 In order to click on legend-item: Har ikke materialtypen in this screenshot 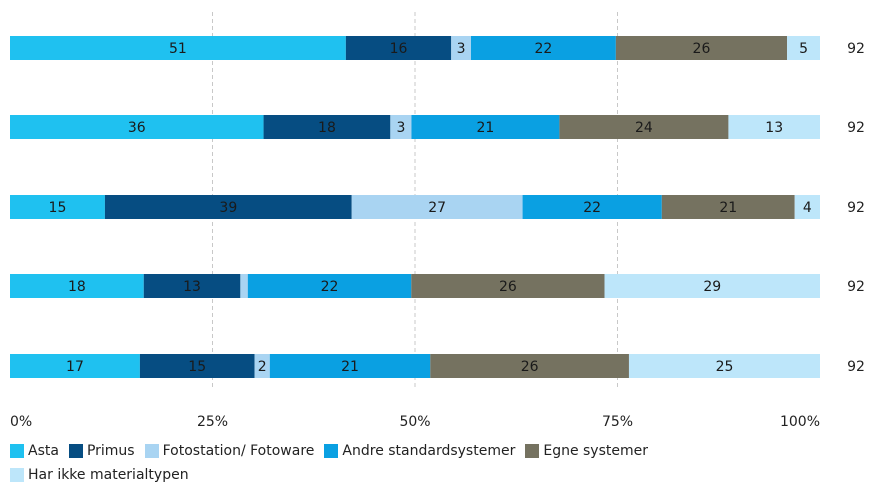, I will do `click(99, 475)`.